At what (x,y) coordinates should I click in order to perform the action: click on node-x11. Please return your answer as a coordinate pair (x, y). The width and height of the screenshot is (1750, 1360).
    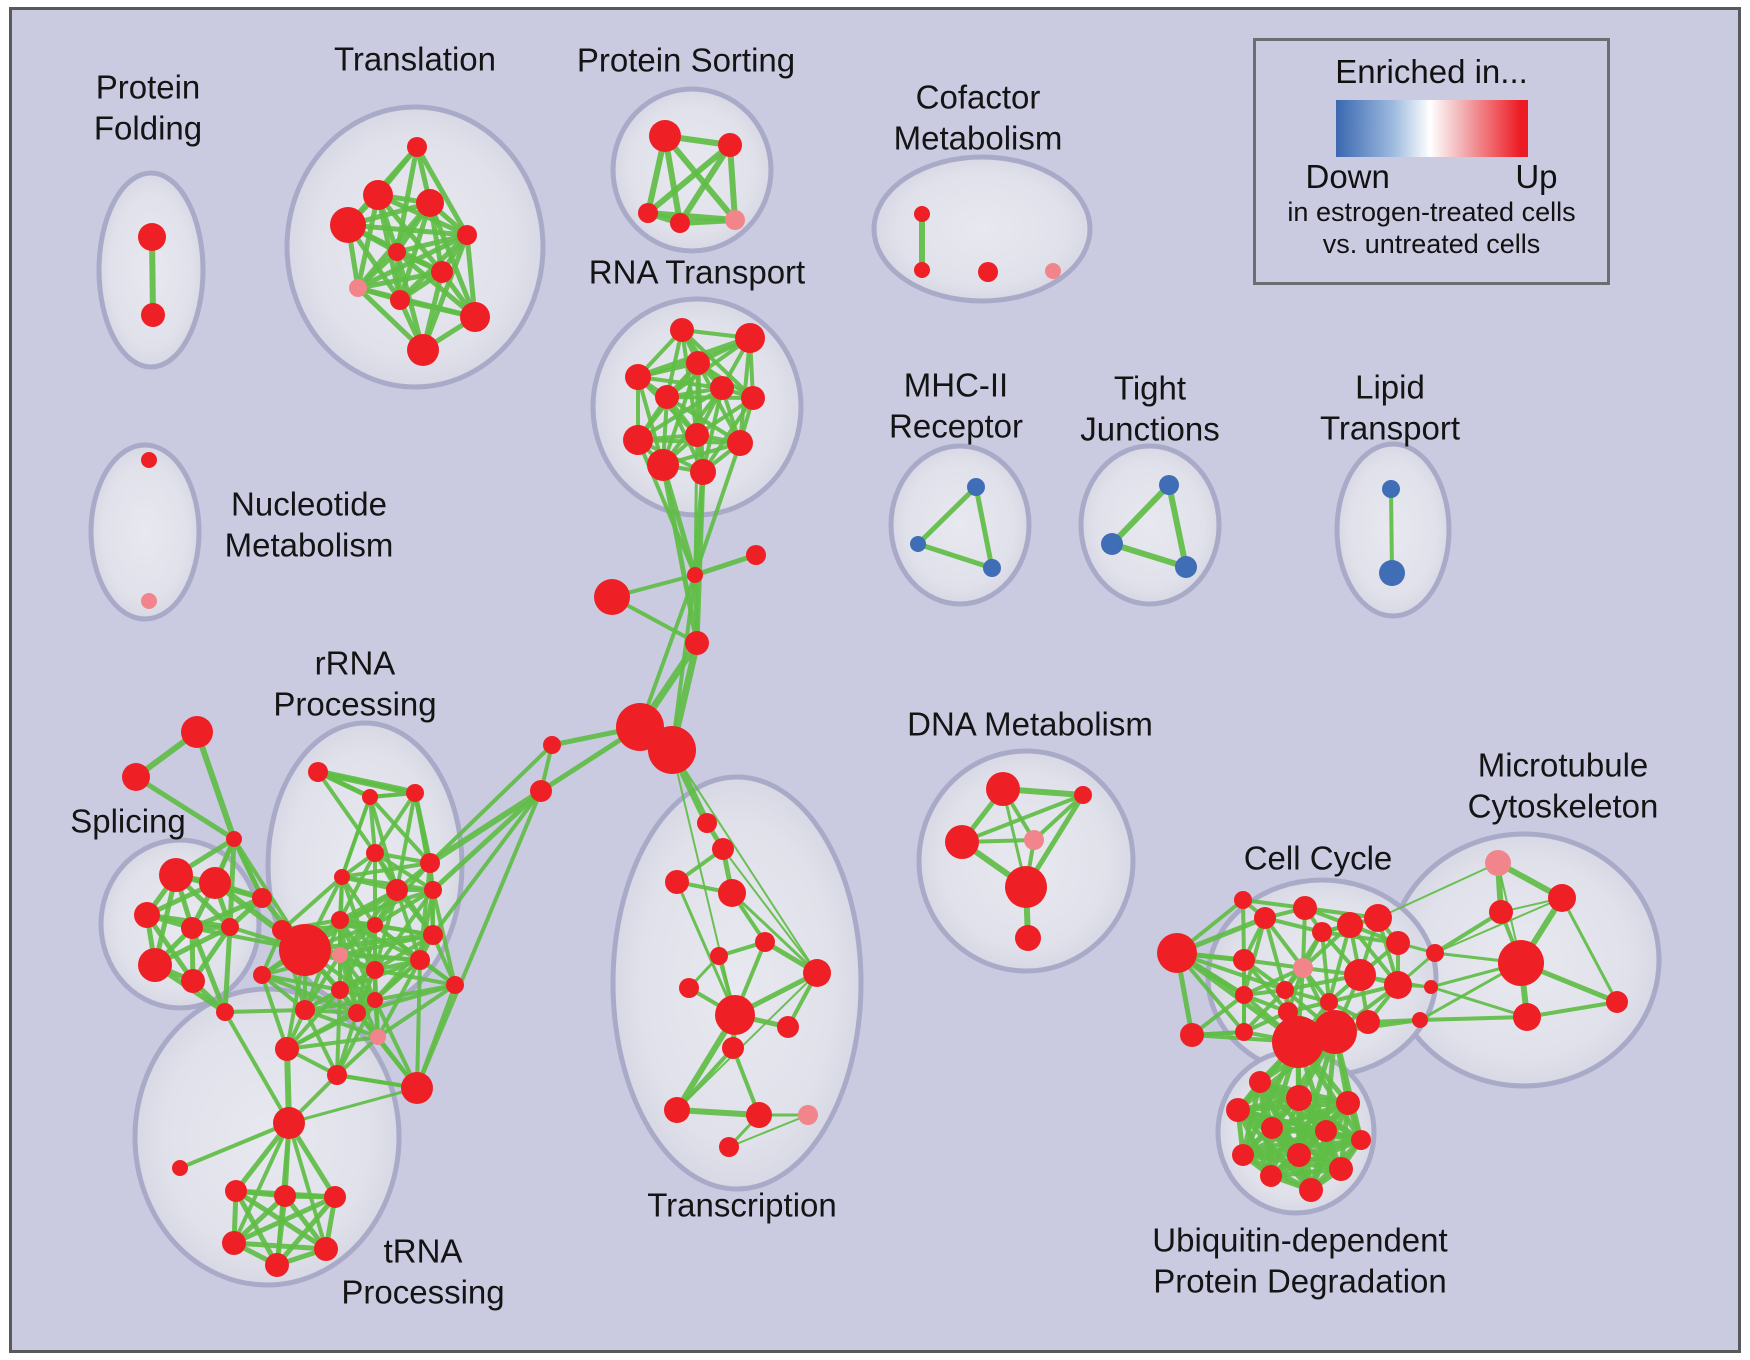
    Looking at the image, I should click on (733, 1048).